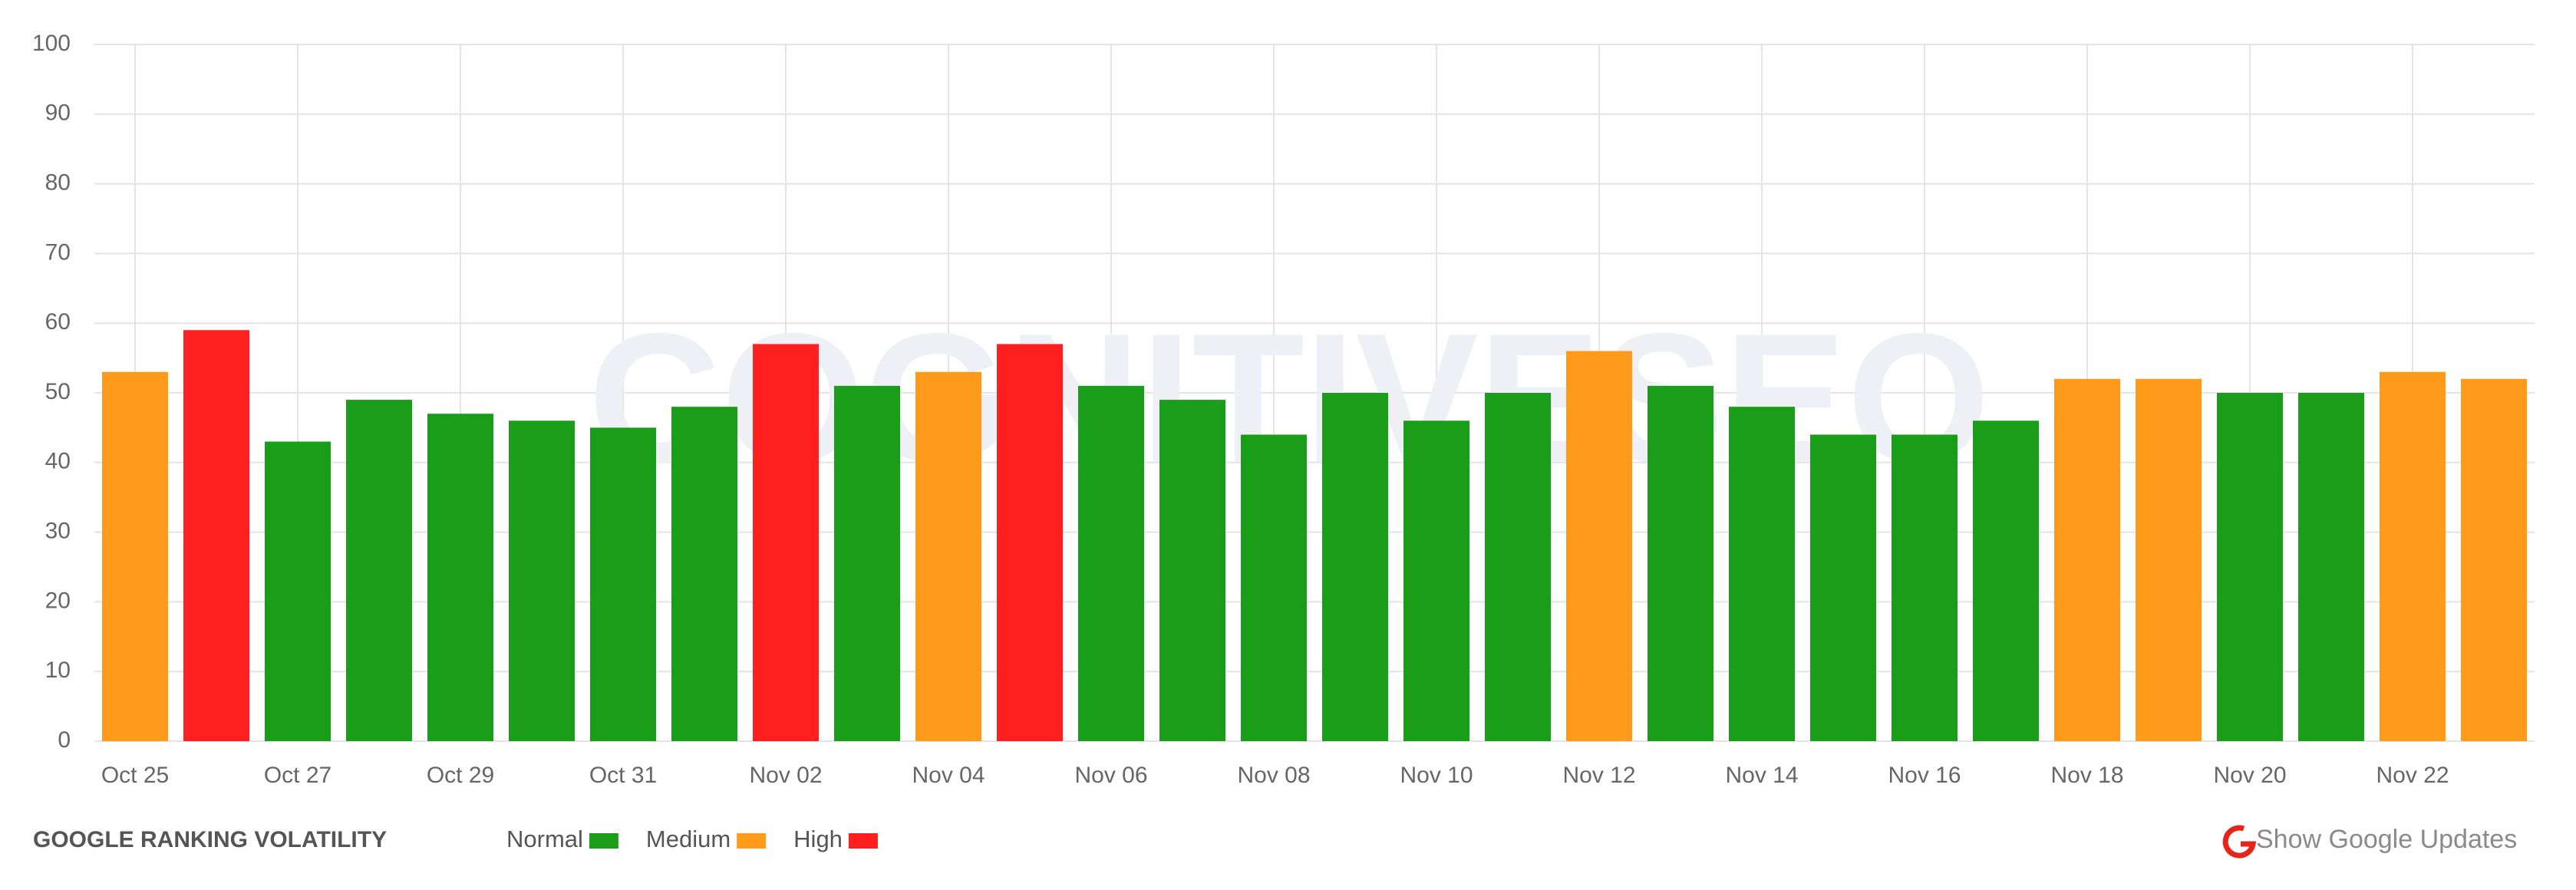 Image resolution: width=2576 pixels, height=890 pixels. Describe the element at coordinates (623, 776) in the screenshot. I see `x-tick-label: Oct 31` at that location.